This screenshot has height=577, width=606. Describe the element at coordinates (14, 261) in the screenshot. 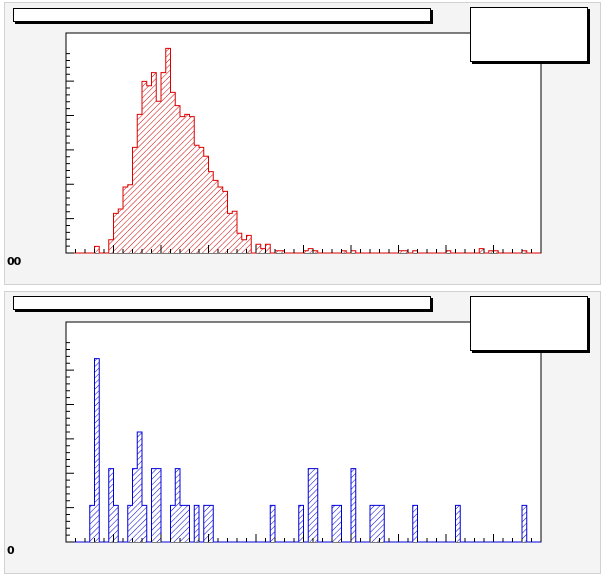

I see `top-corner-label: 00` at that location.